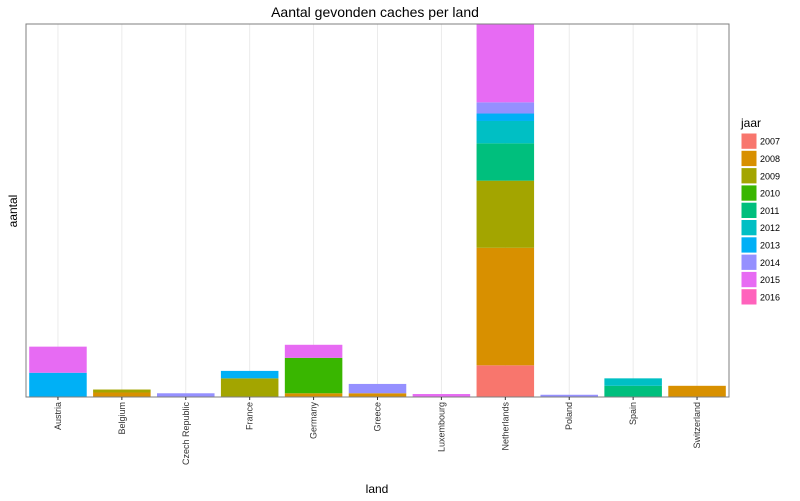 This screenshot has height=501, width=800. I want to click on legend-label: 2011, so click(769, 211).